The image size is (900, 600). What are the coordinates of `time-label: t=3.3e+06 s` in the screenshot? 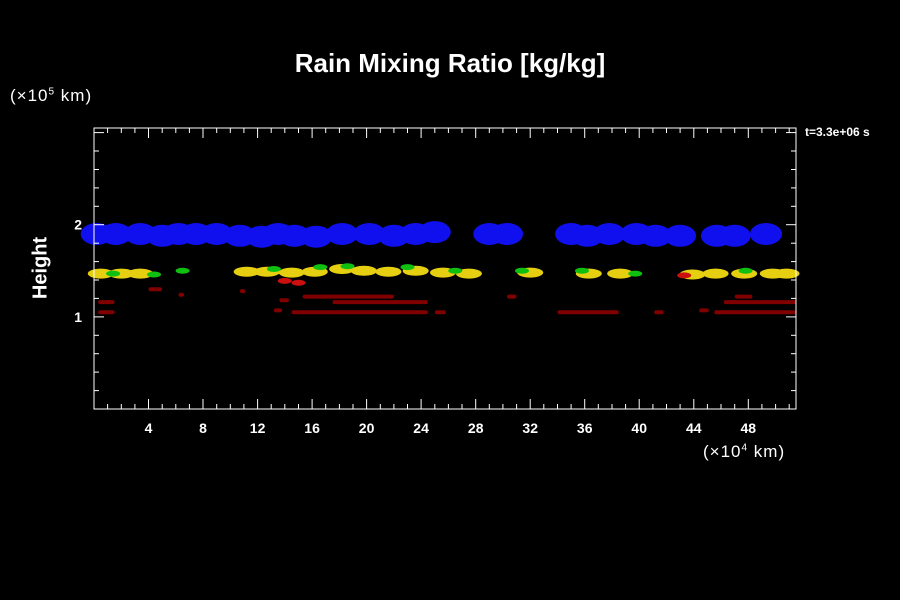 It's located at (837, 132).